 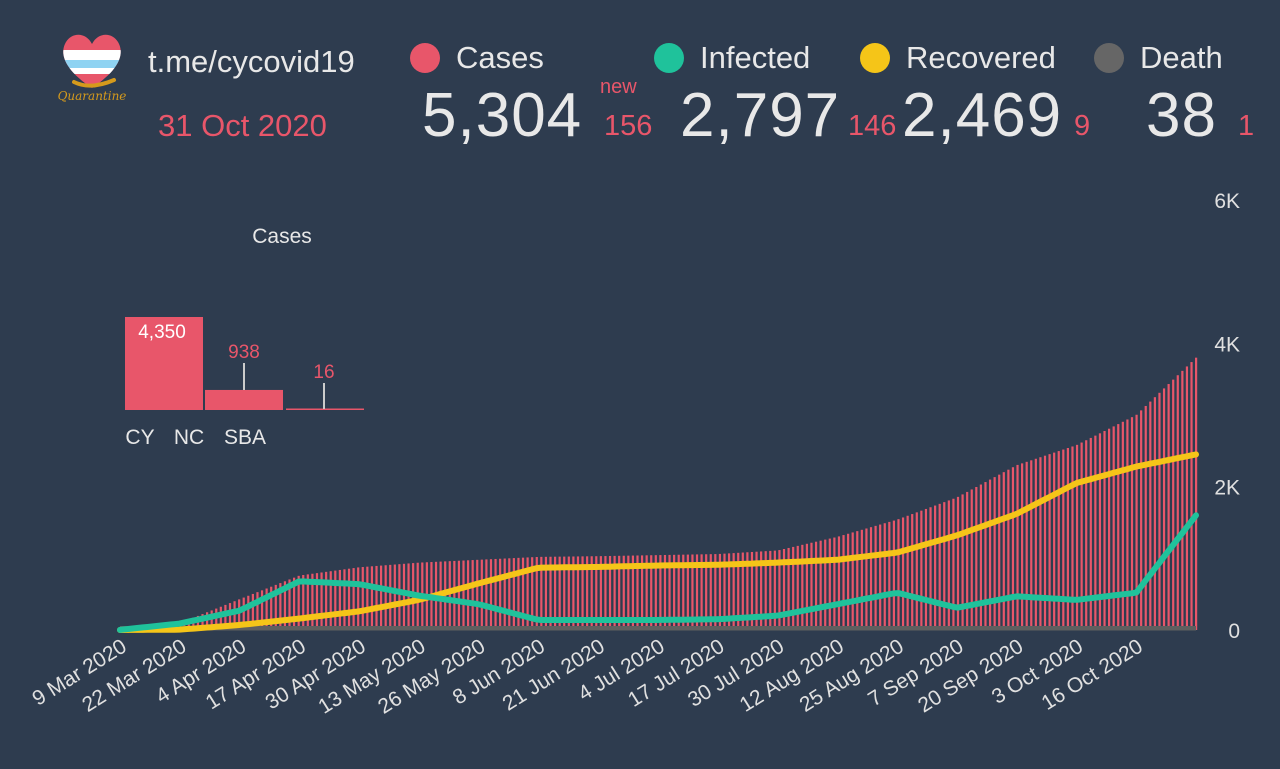 What do you see at coordinates (1234, 631) in the screenshot?
I see `y-tick-label: 0` at bounding box center [1234, 631].